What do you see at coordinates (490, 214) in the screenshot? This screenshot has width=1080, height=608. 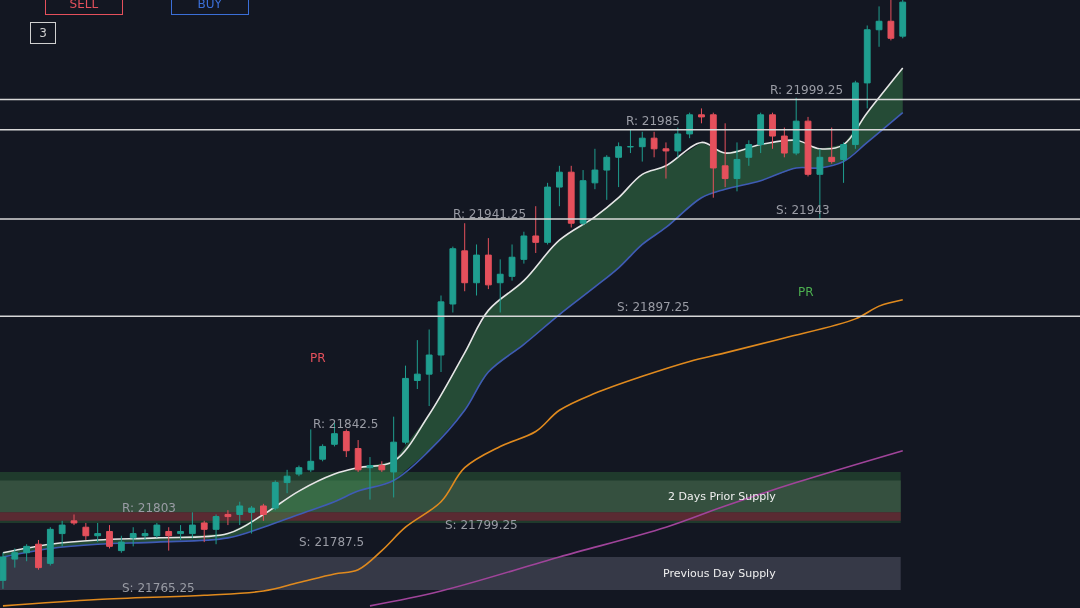 I see `annotation: R: 21941.25` at bounding box center [490, 214].